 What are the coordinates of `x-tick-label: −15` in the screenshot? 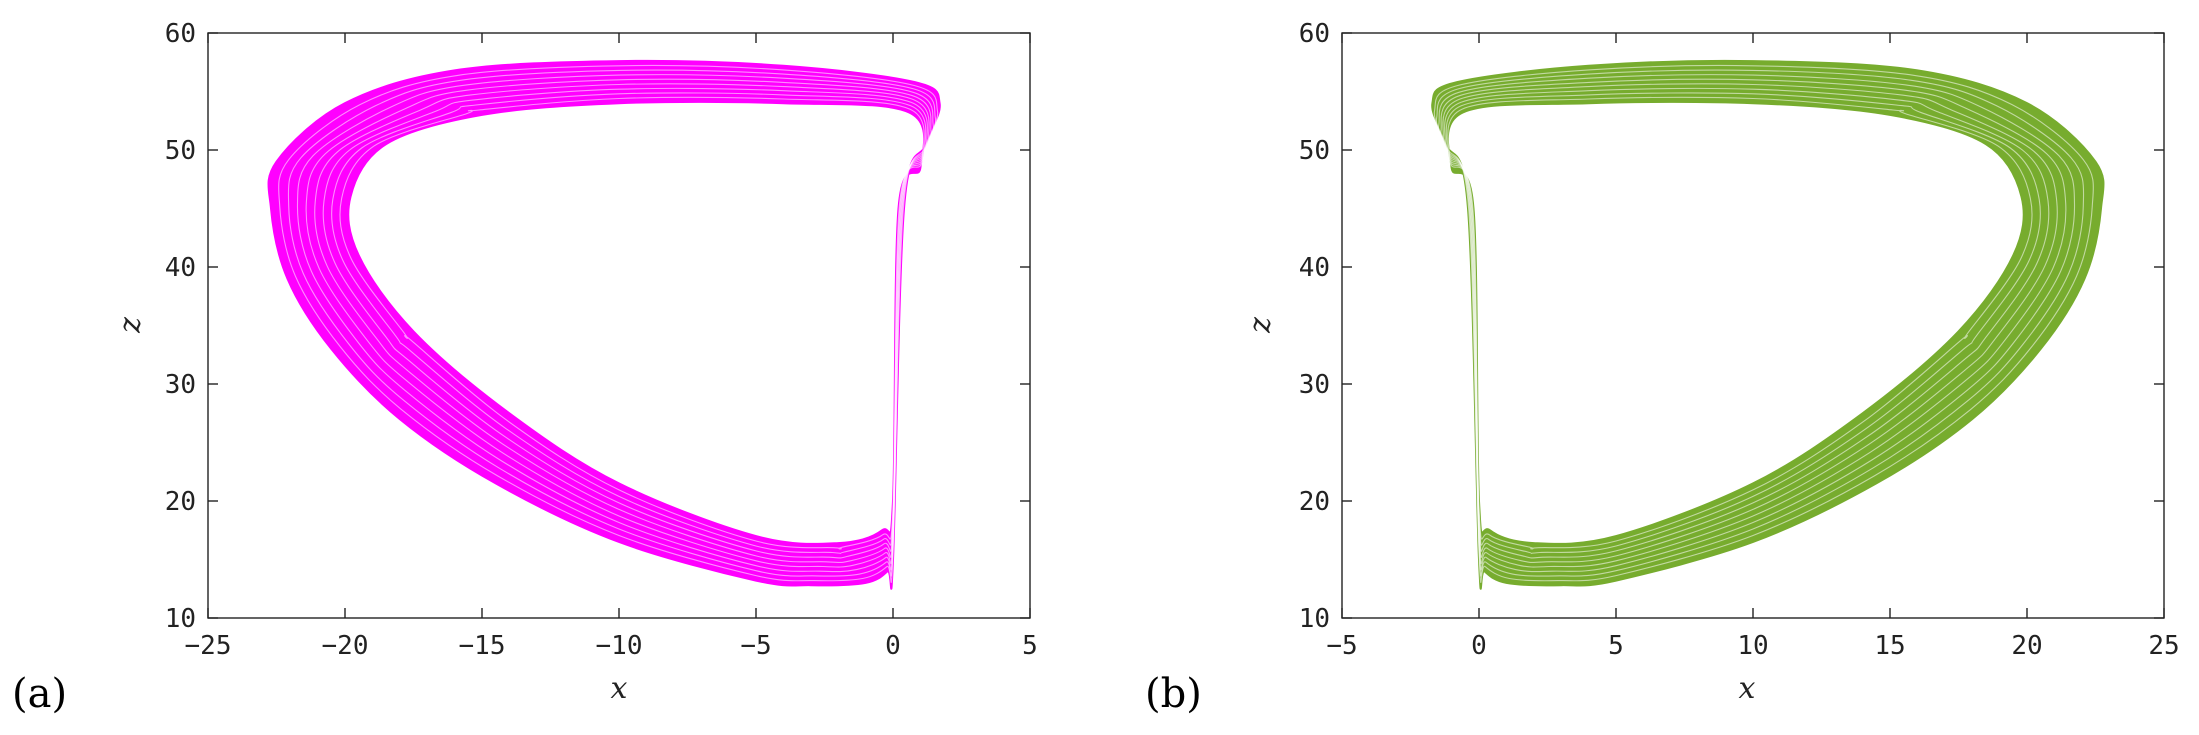 It's located at (482, 646).